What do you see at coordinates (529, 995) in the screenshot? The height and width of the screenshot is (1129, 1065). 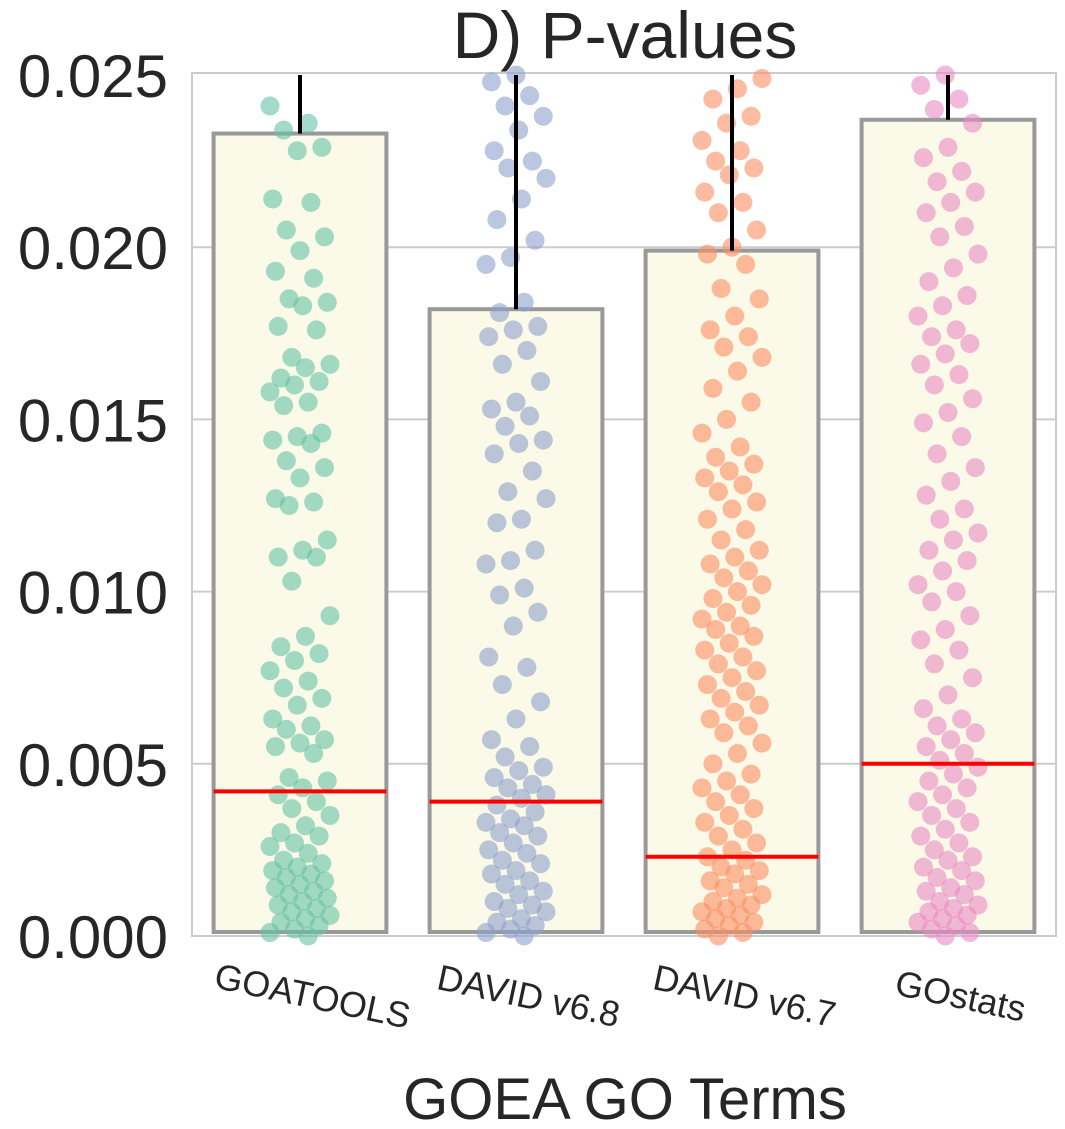 I see `x-tick-label: DAVID v6.8` at bounding box center [529, 995].